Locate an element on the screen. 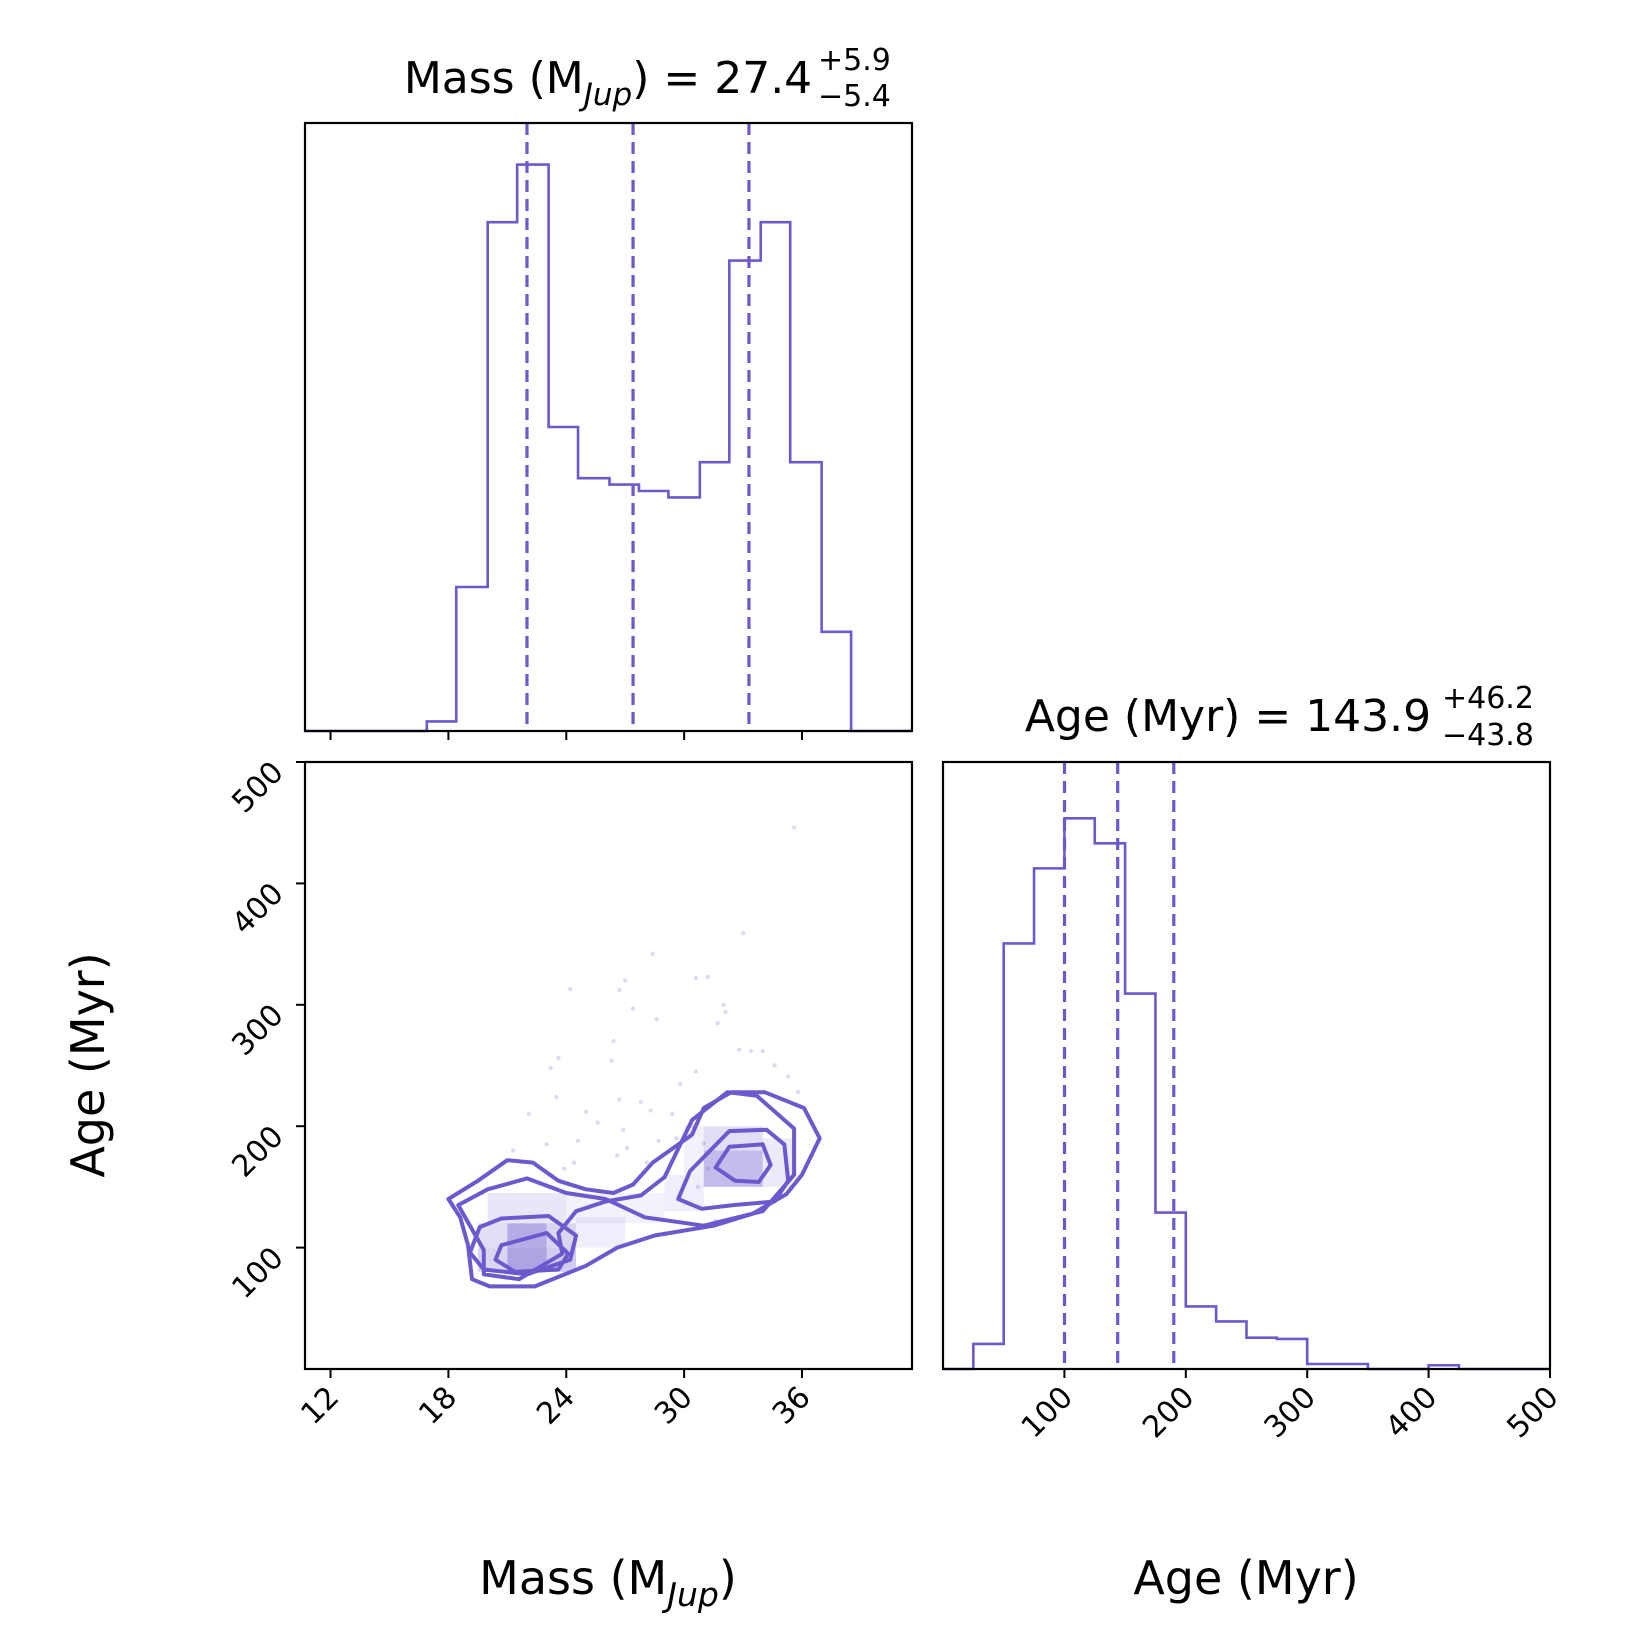  joint-xticks: 12 18 24 30 36 is located at coordinates (556, 1400).